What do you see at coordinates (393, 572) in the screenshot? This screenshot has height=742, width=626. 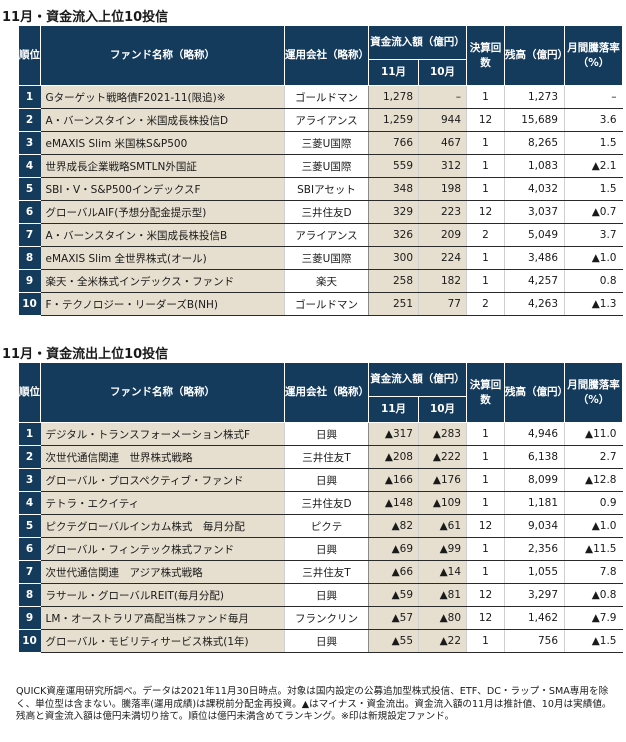 I see `nov-flow-cell: ▲66` at bounding box center [393, 572].